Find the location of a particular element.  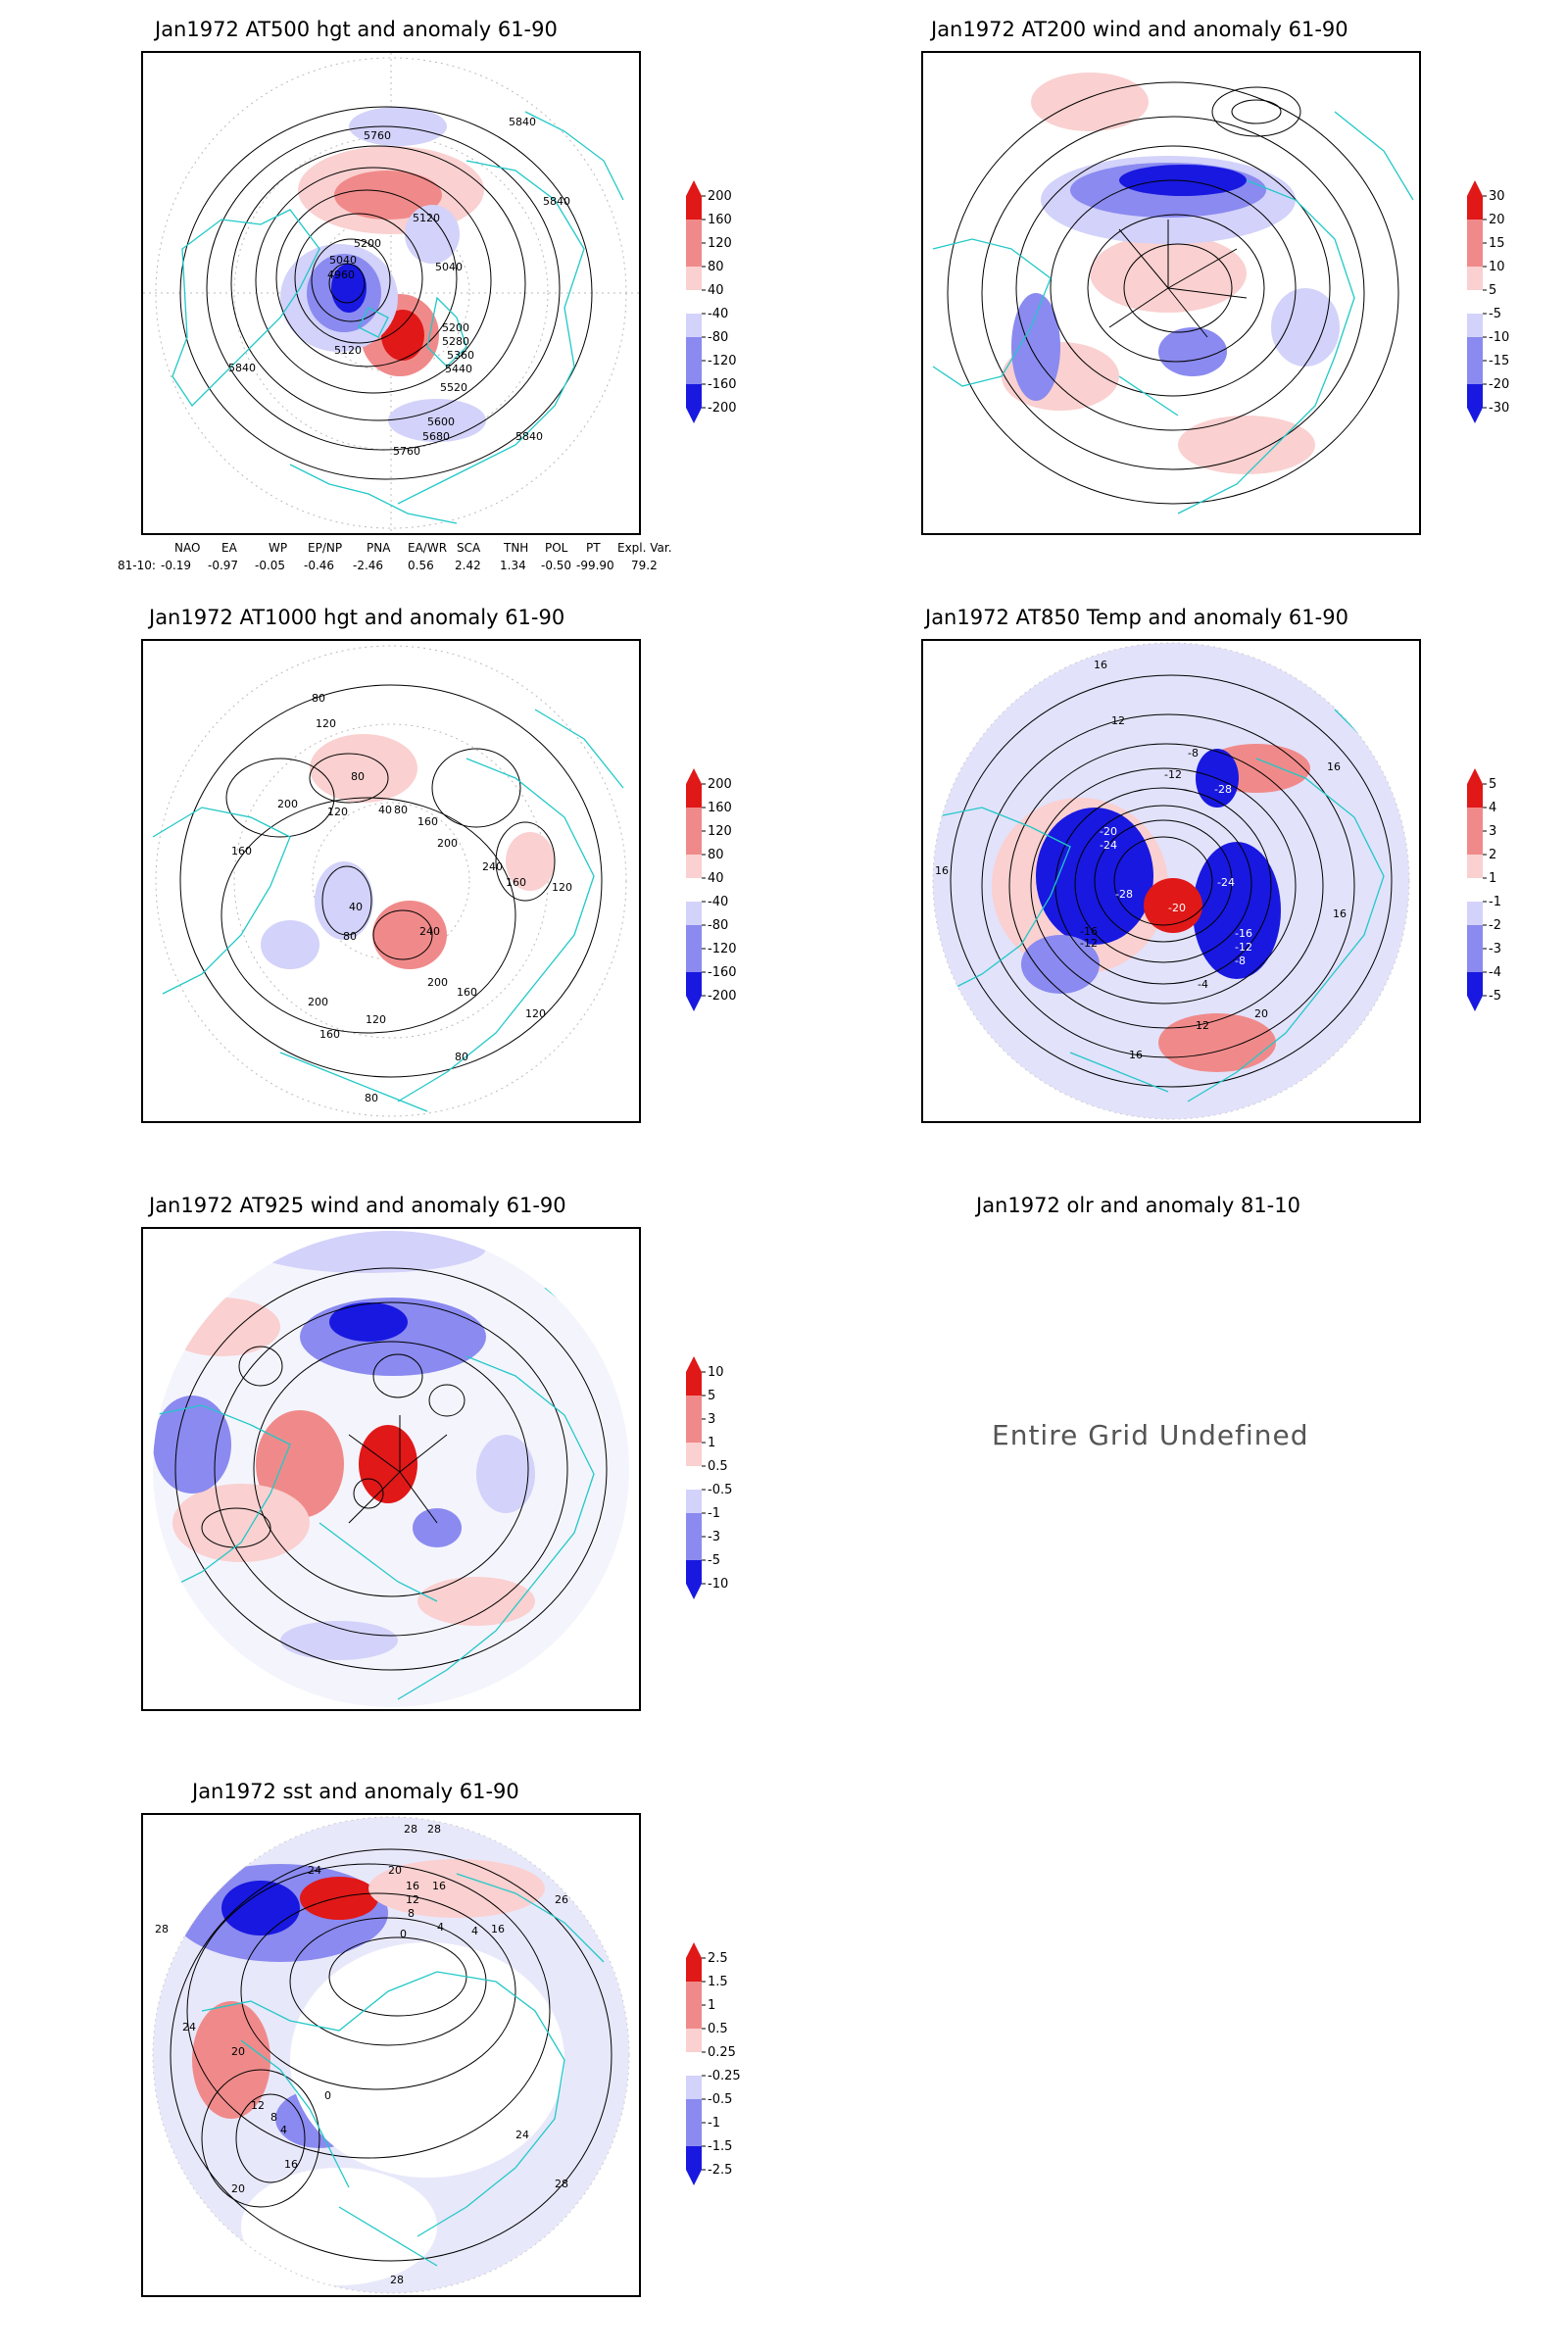

tele-value: -0.19 is located at coordinates (176, 565).